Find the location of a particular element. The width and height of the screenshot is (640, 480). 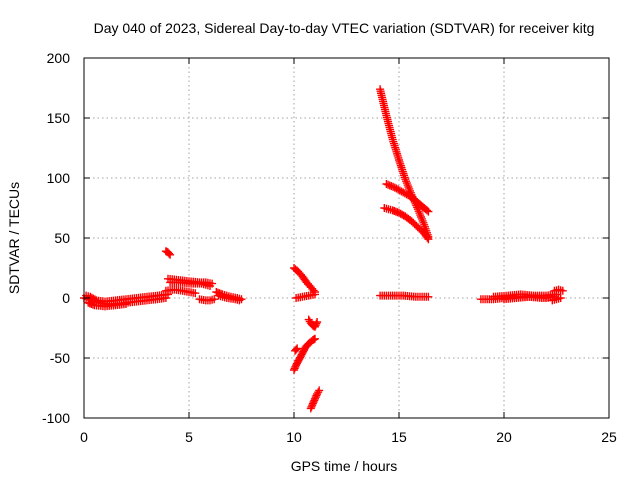

x-tick-label: 5 is located at coordinates (189, 437).